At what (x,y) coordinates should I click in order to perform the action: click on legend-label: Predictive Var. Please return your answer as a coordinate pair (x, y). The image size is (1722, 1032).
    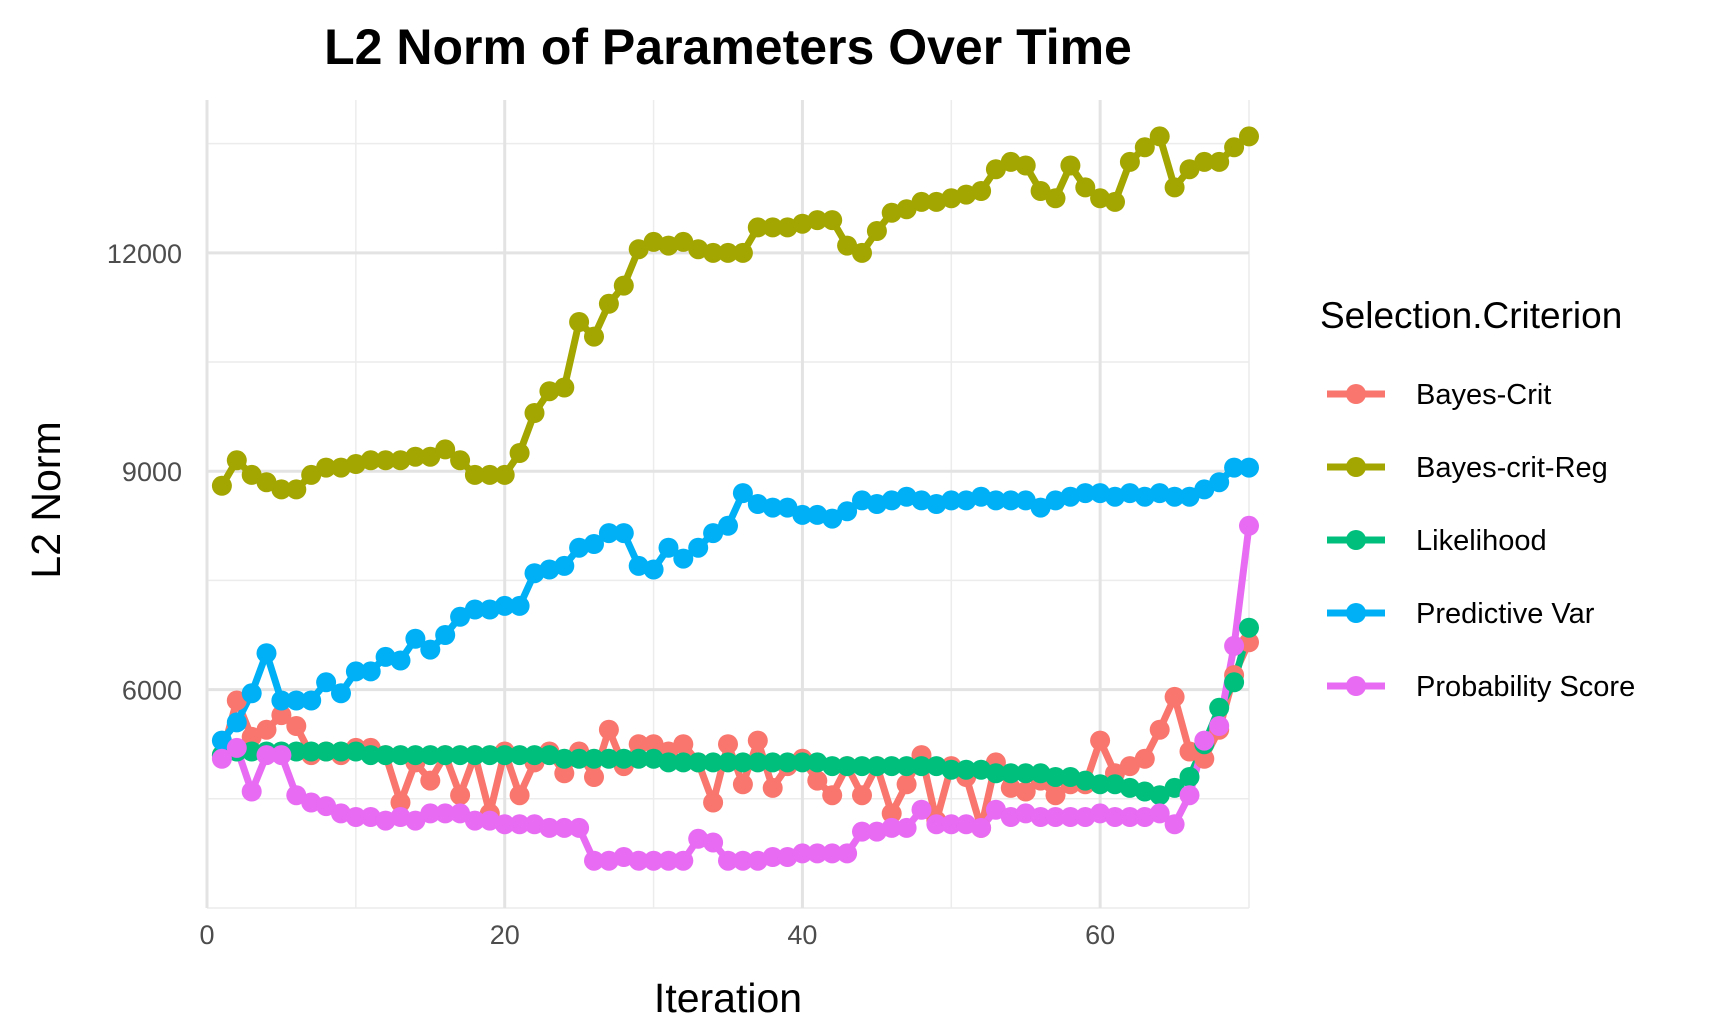
    Looking at the image, I should click on (1505, 614).